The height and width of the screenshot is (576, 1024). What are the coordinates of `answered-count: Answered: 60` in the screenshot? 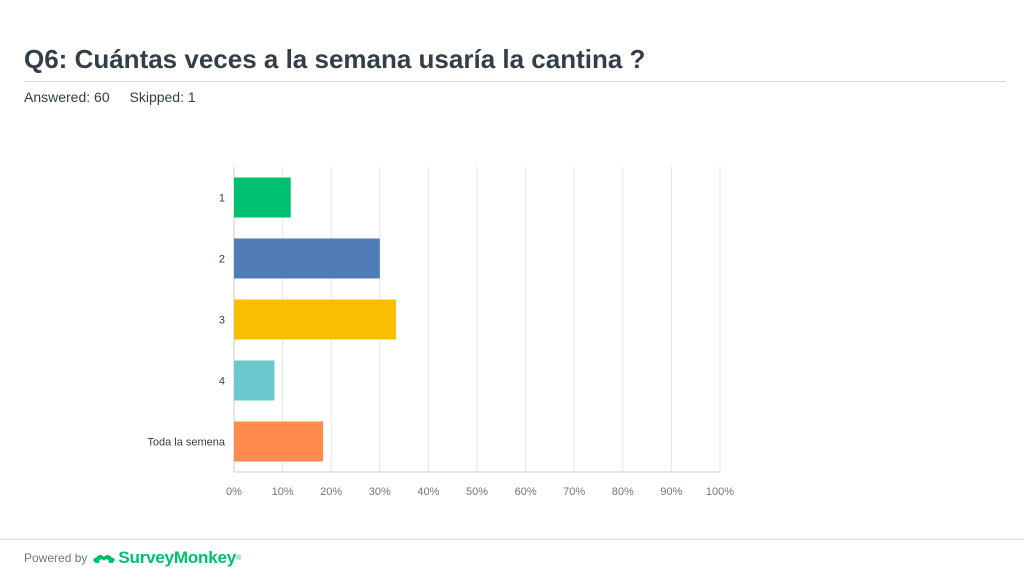 It's located at (67, 97).